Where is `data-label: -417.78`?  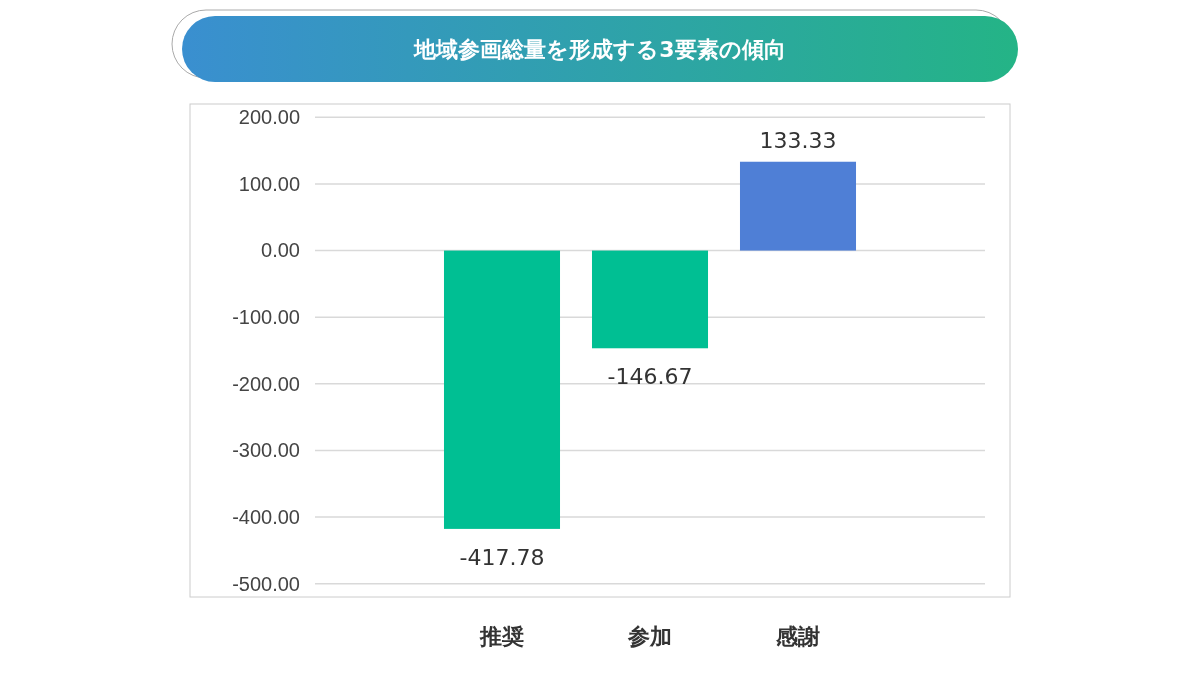
data-label: -417.78 is located at coordinates (502, 557).